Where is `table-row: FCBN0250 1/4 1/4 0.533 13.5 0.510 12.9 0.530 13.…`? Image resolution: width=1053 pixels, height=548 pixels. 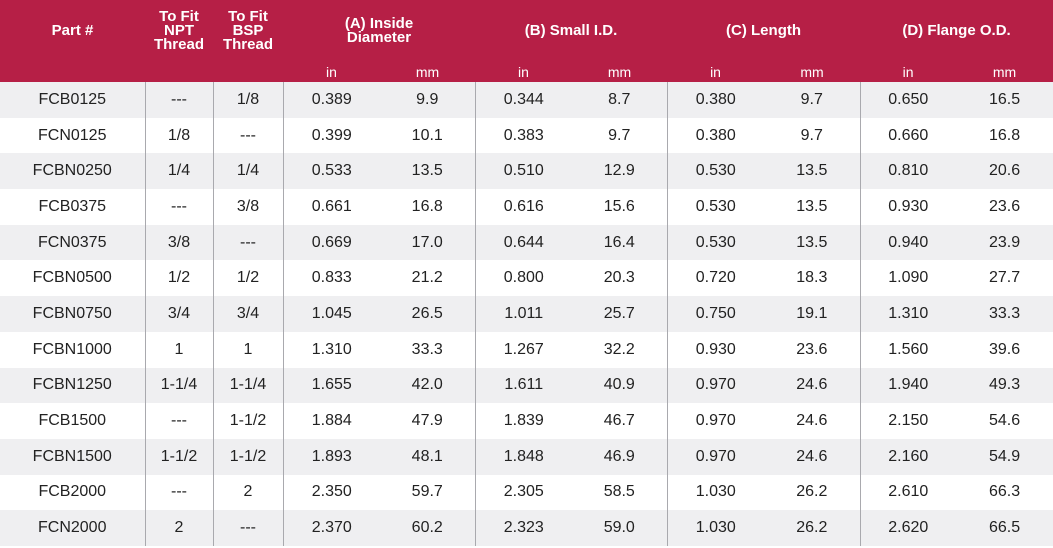 table-row: FCBN0250 1/4 1/4 0.533 13.5 0.510 12.9 0.530 13.… is located at coordinates (526, 171).